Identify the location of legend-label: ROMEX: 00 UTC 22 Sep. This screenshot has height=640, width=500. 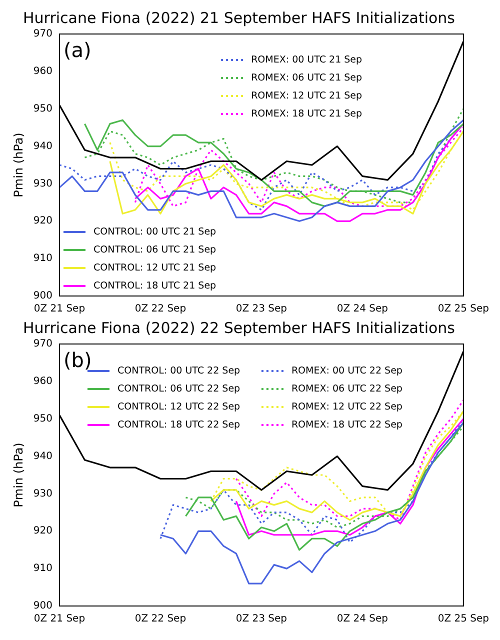
(346, 370).